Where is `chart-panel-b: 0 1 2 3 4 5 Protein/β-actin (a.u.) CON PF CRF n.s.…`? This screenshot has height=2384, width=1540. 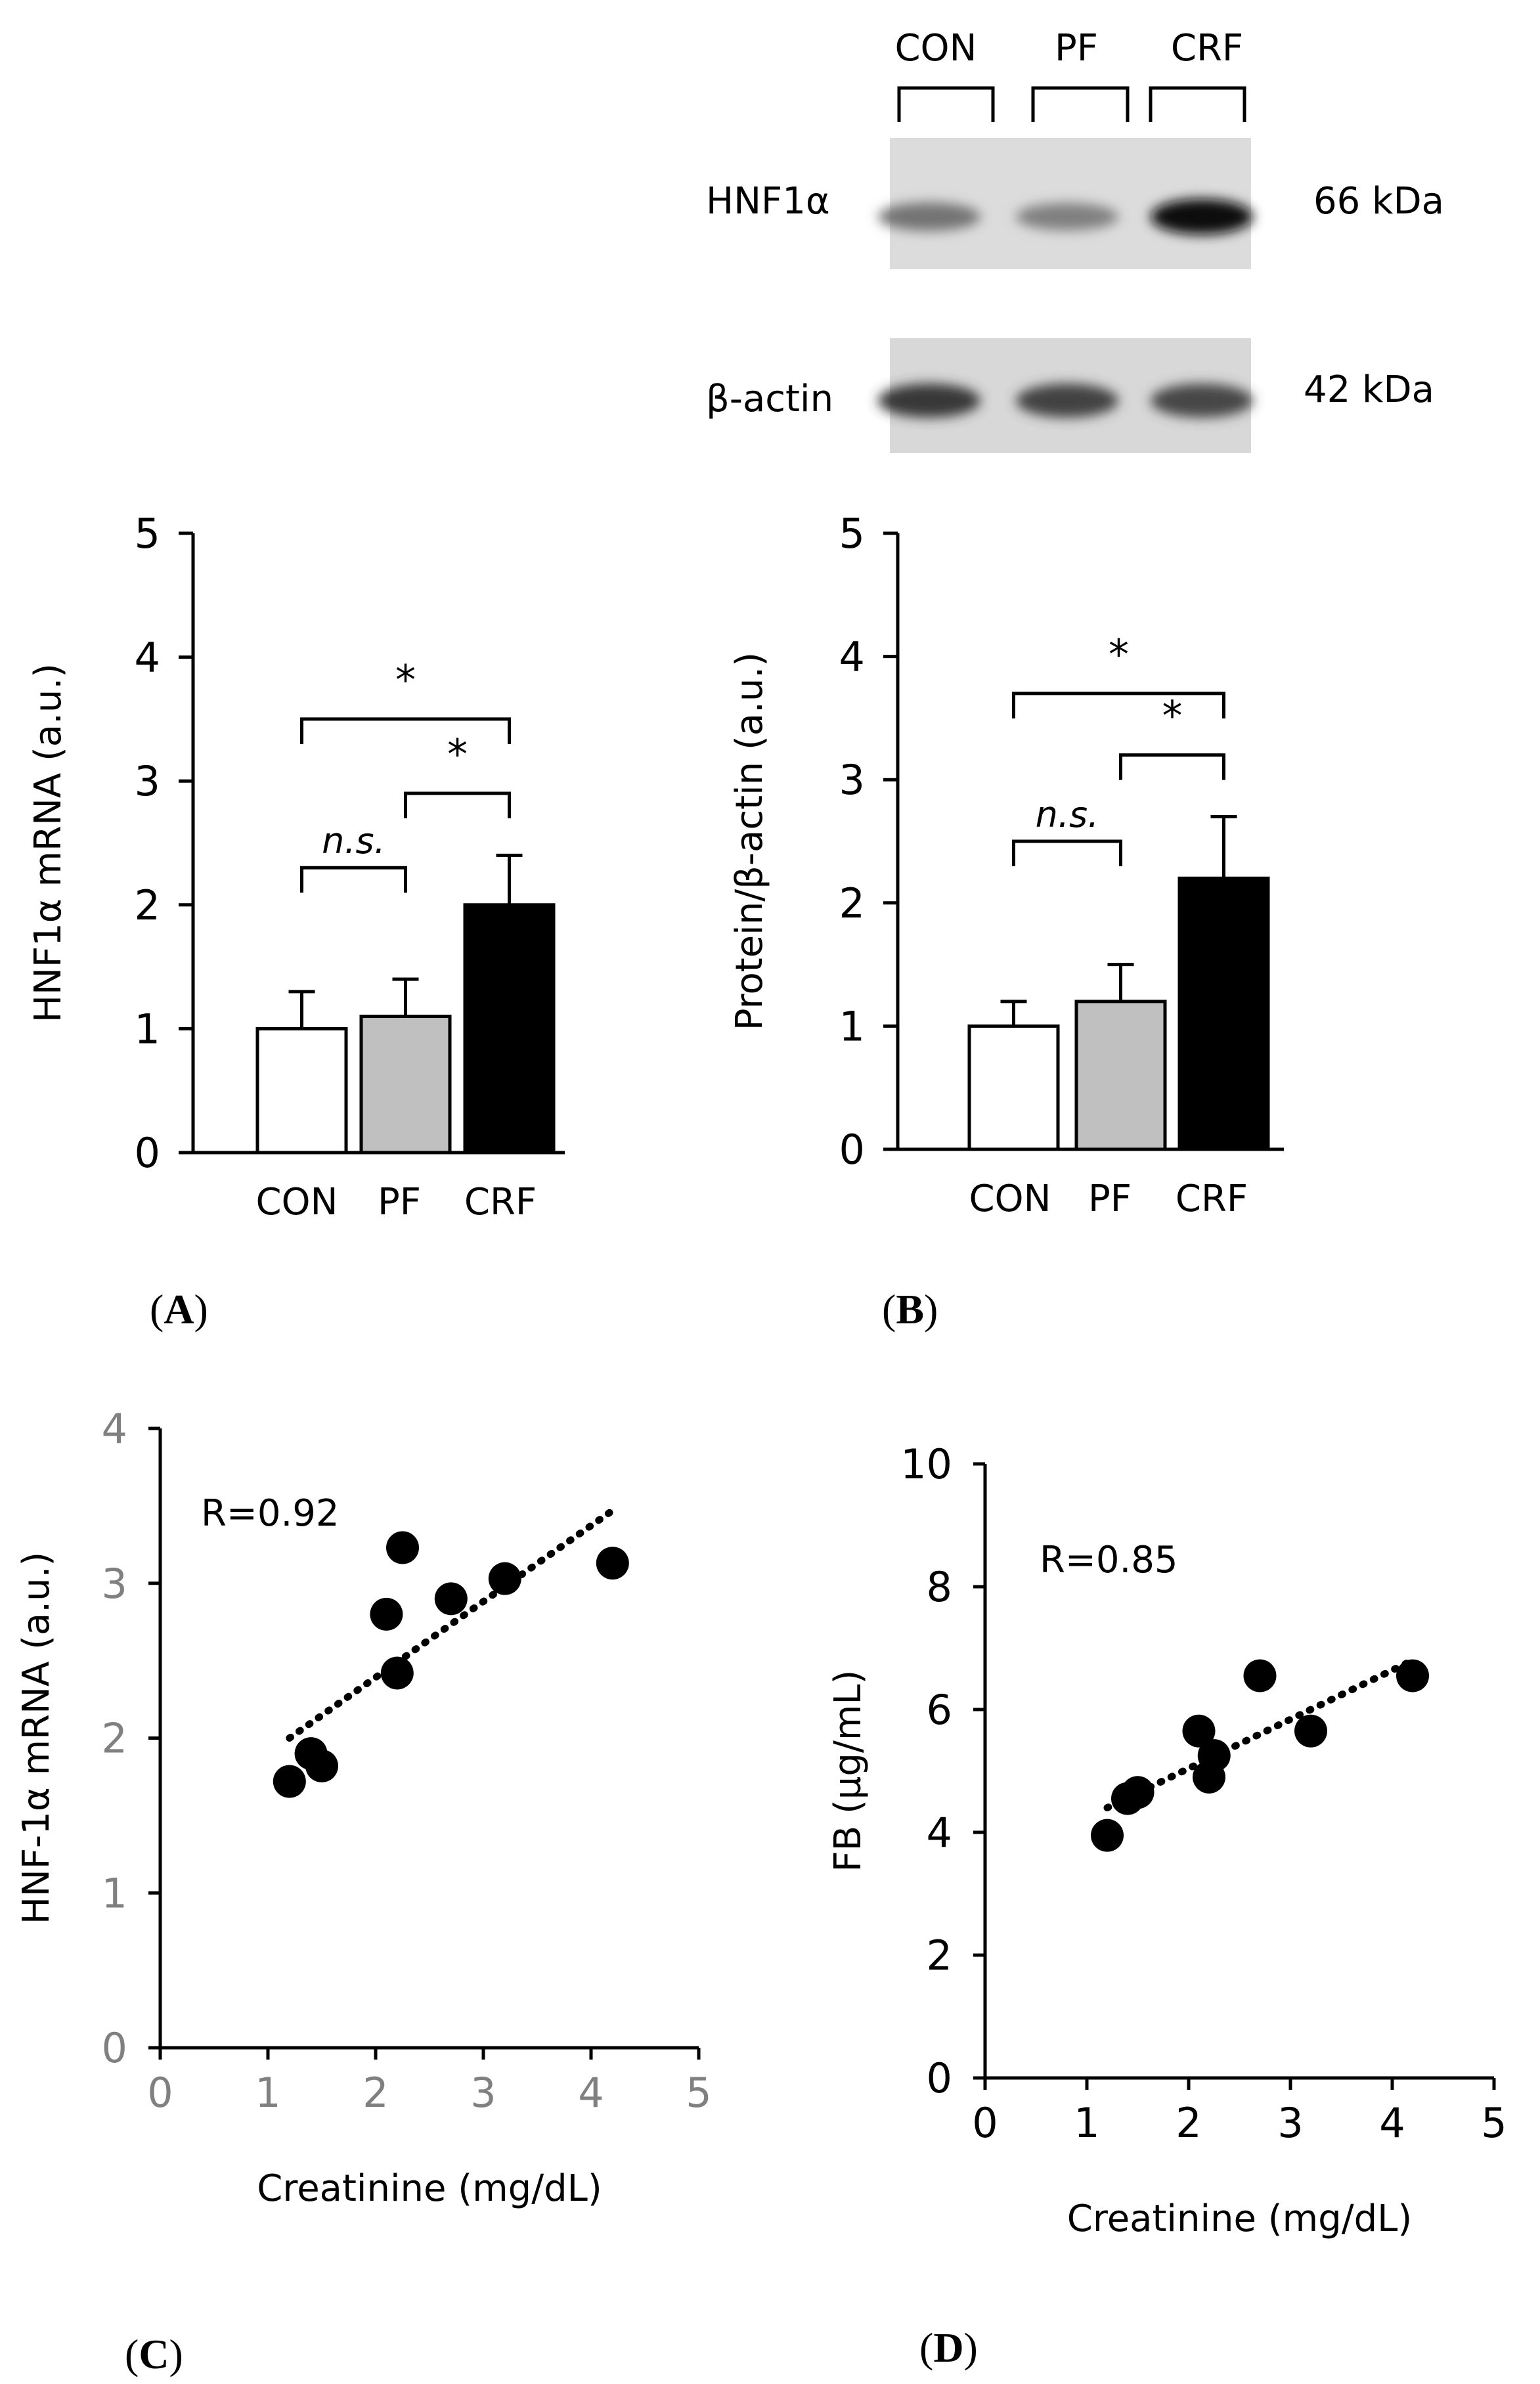
chart-panel-b: 0 1 2 3 4 5 Protein/β-actin (a.u.) CON PF CRF n.s.… is located at coordinates (1006, 865).